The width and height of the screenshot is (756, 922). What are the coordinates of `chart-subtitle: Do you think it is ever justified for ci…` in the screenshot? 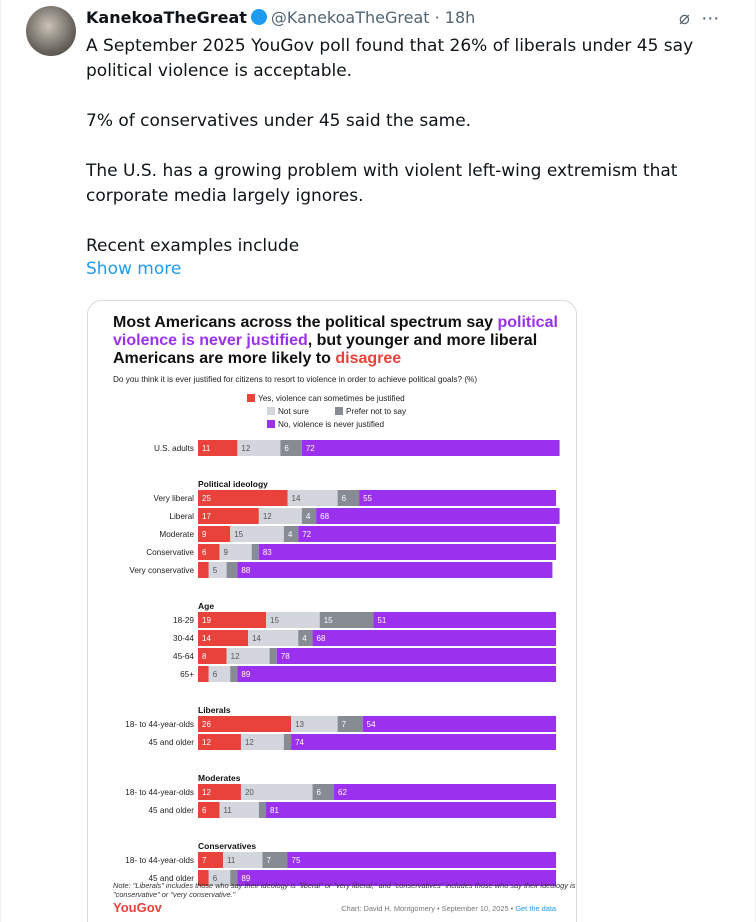 It's located at (295, 379).